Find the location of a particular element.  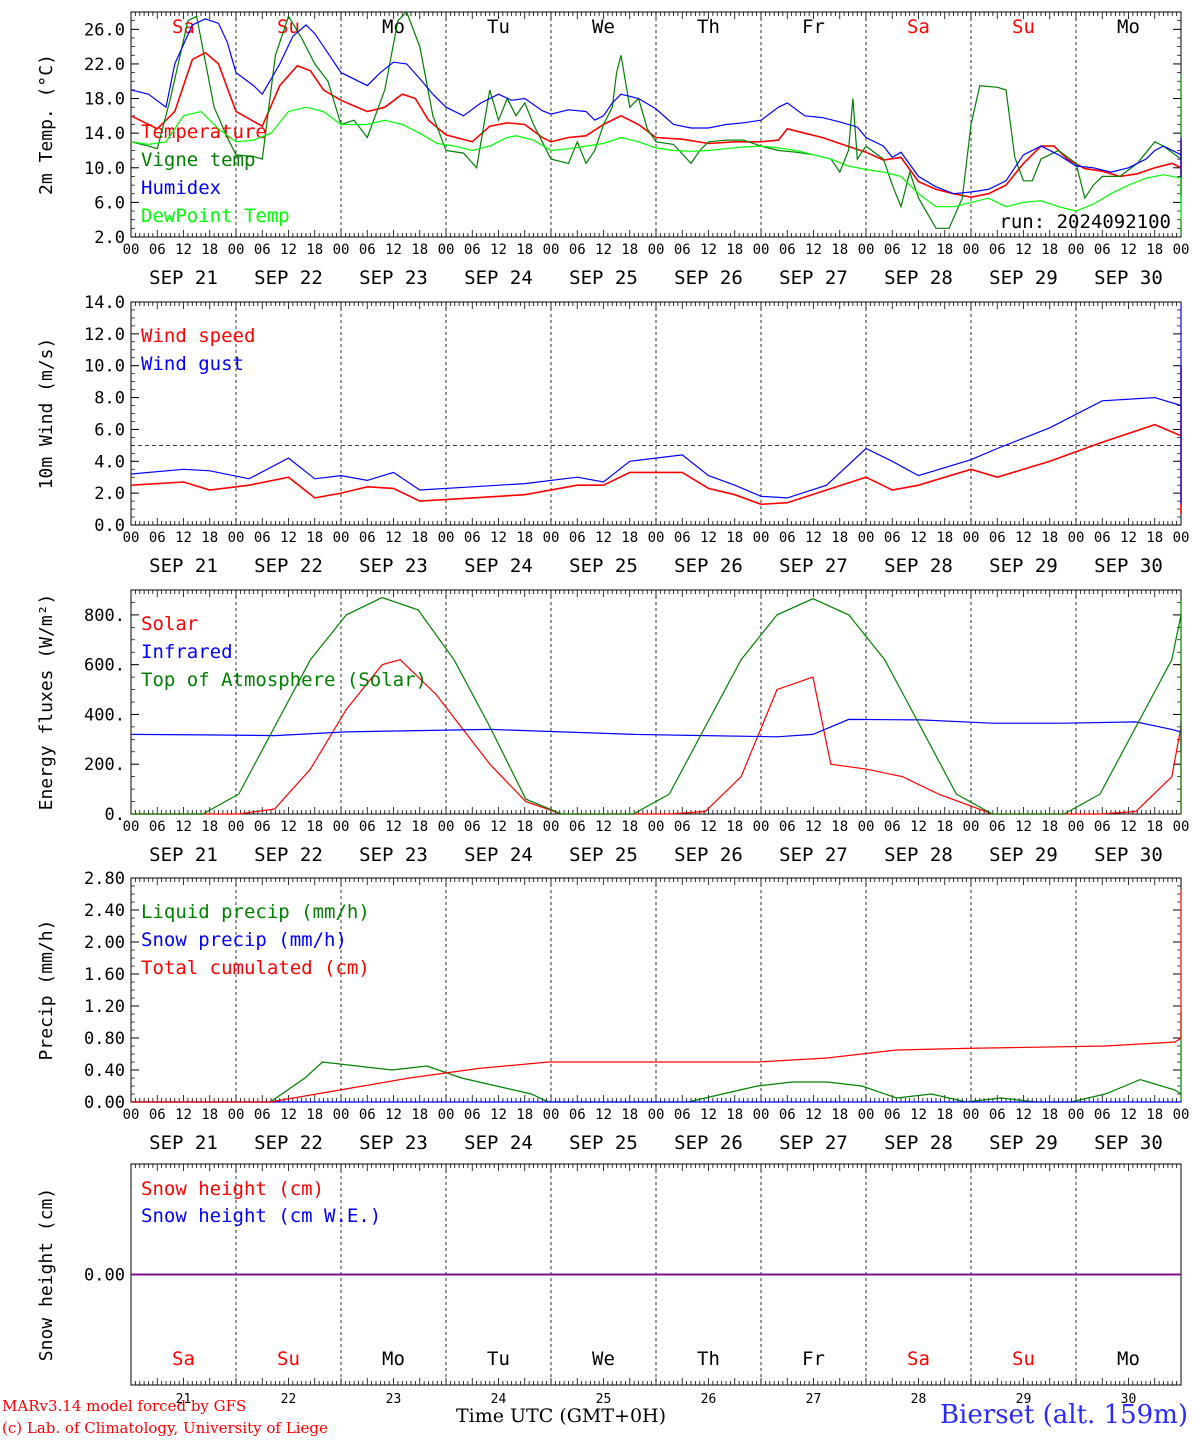

legend-label-snow-1: Snow height (cm W.E.) is located at coordinates (261, 1216).